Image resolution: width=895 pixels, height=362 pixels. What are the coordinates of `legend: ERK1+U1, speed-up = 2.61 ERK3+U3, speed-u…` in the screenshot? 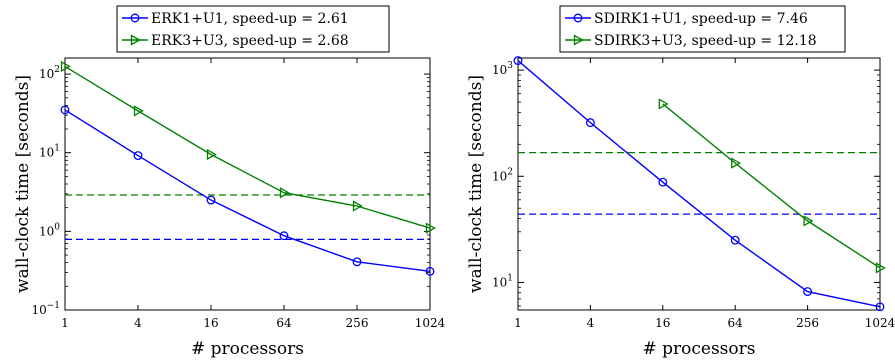 It's located at (253, 29).